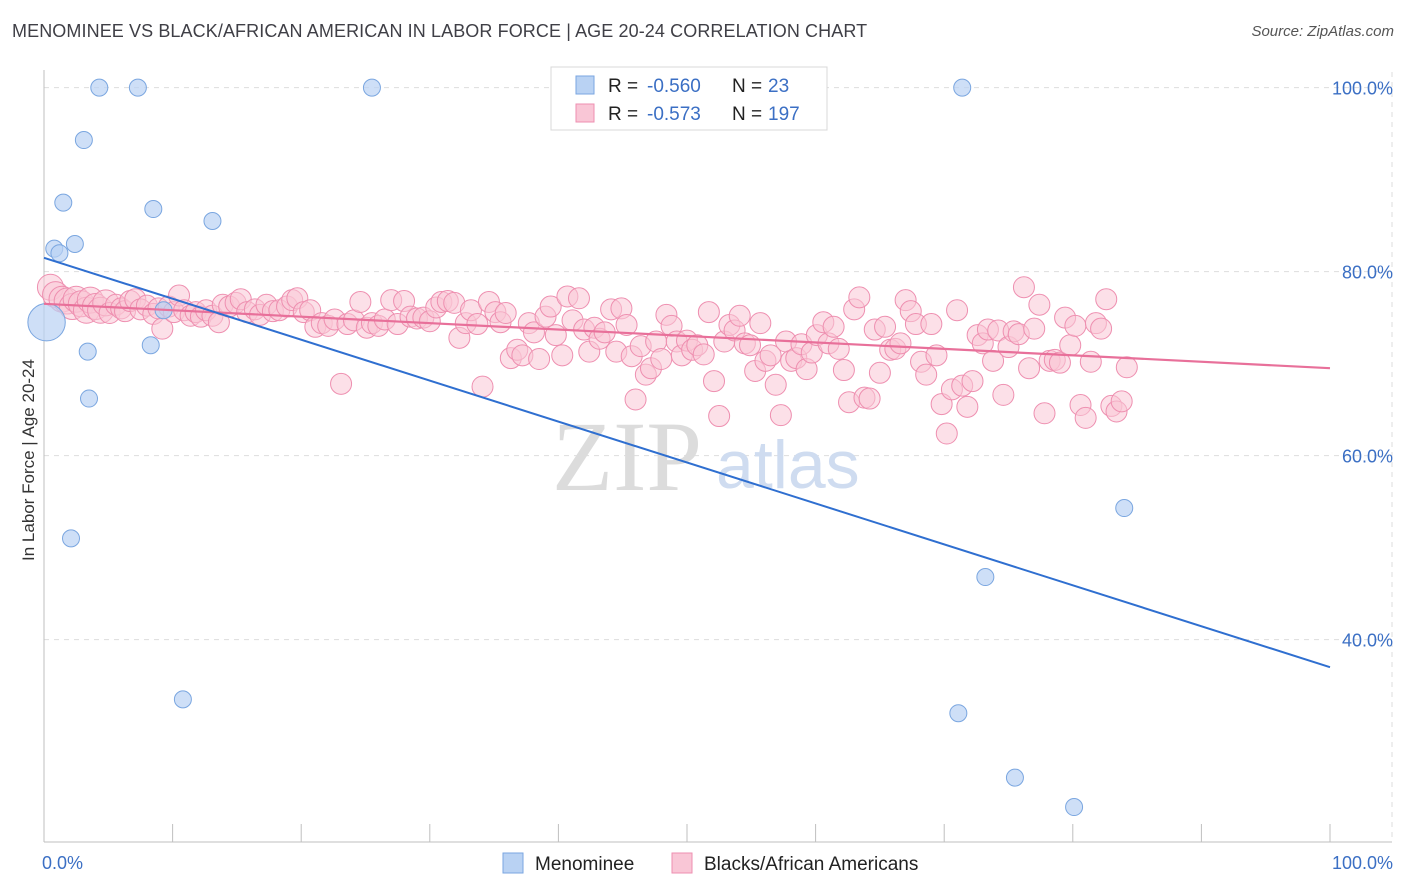 Image resolution: width=1406 pixels, height=892 pixels. I want to click on bottom-legend-swatch-blacks-african-americans, so click(682, 863).